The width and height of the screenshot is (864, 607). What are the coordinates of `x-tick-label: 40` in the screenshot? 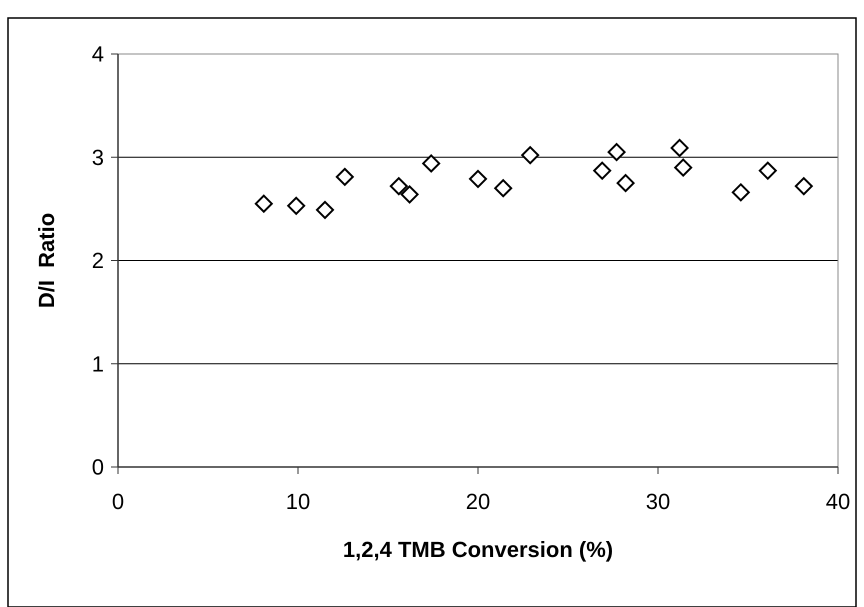 It's located at (838, 501).